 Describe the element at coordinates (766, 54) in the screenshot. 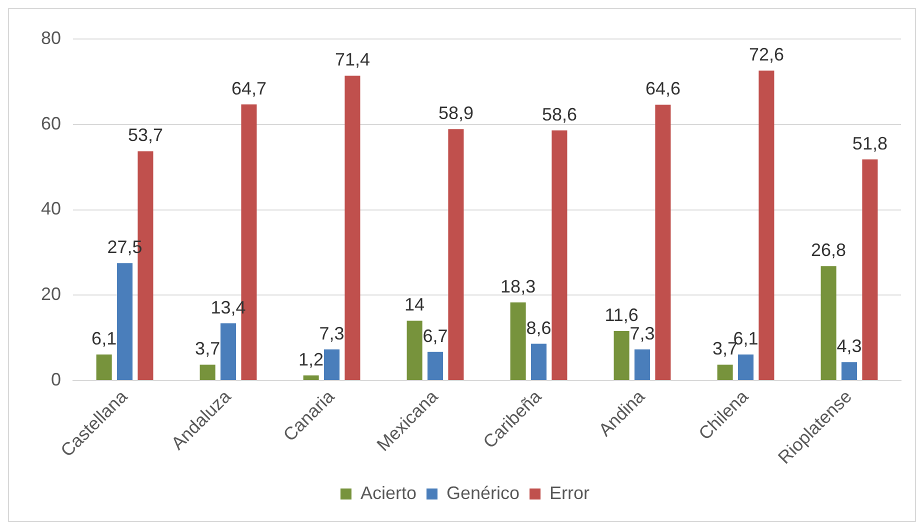

I see `data-label: 72,6` at that location.